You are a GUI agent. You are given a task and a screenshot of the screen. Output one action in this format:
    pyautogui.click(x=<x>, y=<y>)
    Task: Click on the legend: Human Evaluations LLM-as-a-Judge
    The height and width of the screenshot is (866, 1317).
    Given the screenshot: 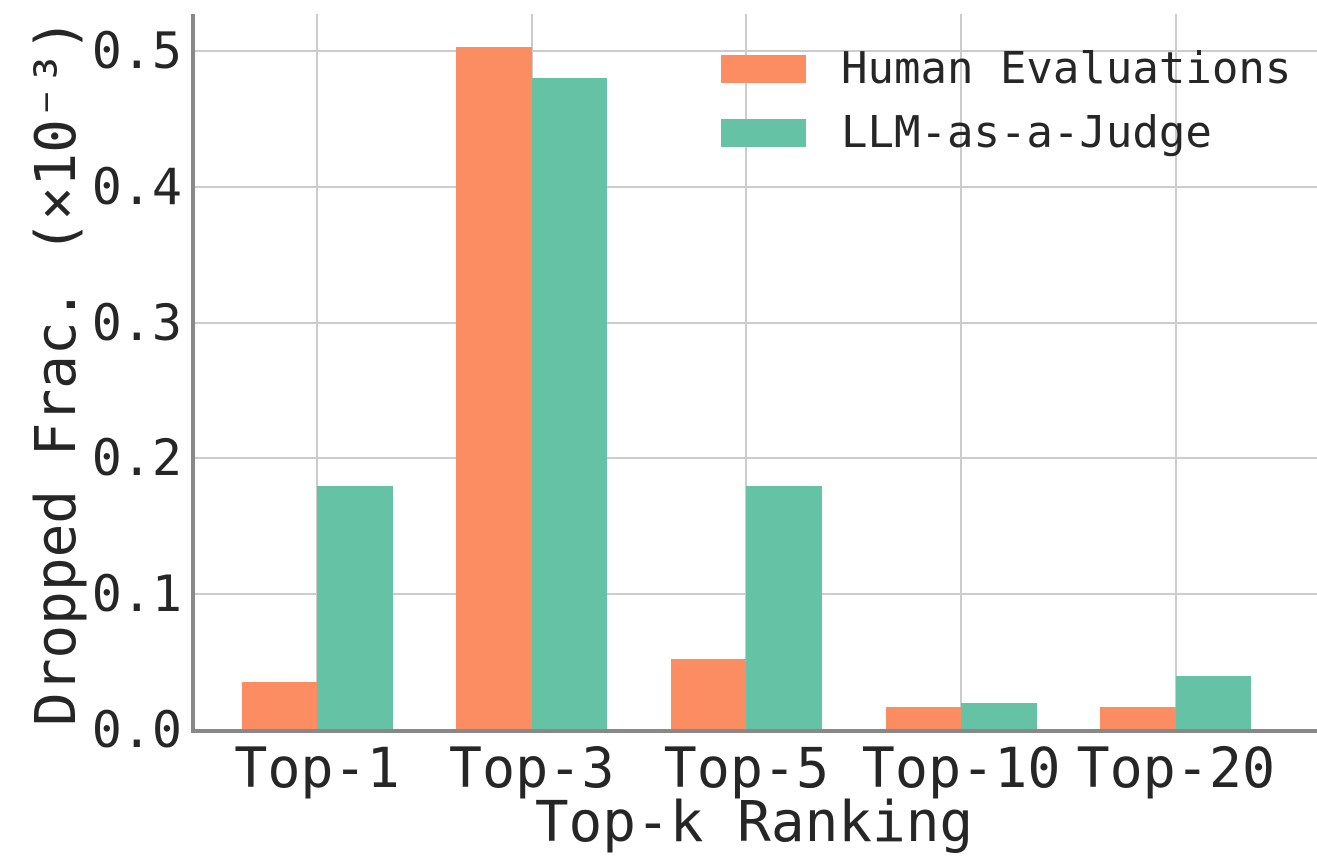 What is the action you would take?
    pyautogui.click(x=1006, y=101)
    